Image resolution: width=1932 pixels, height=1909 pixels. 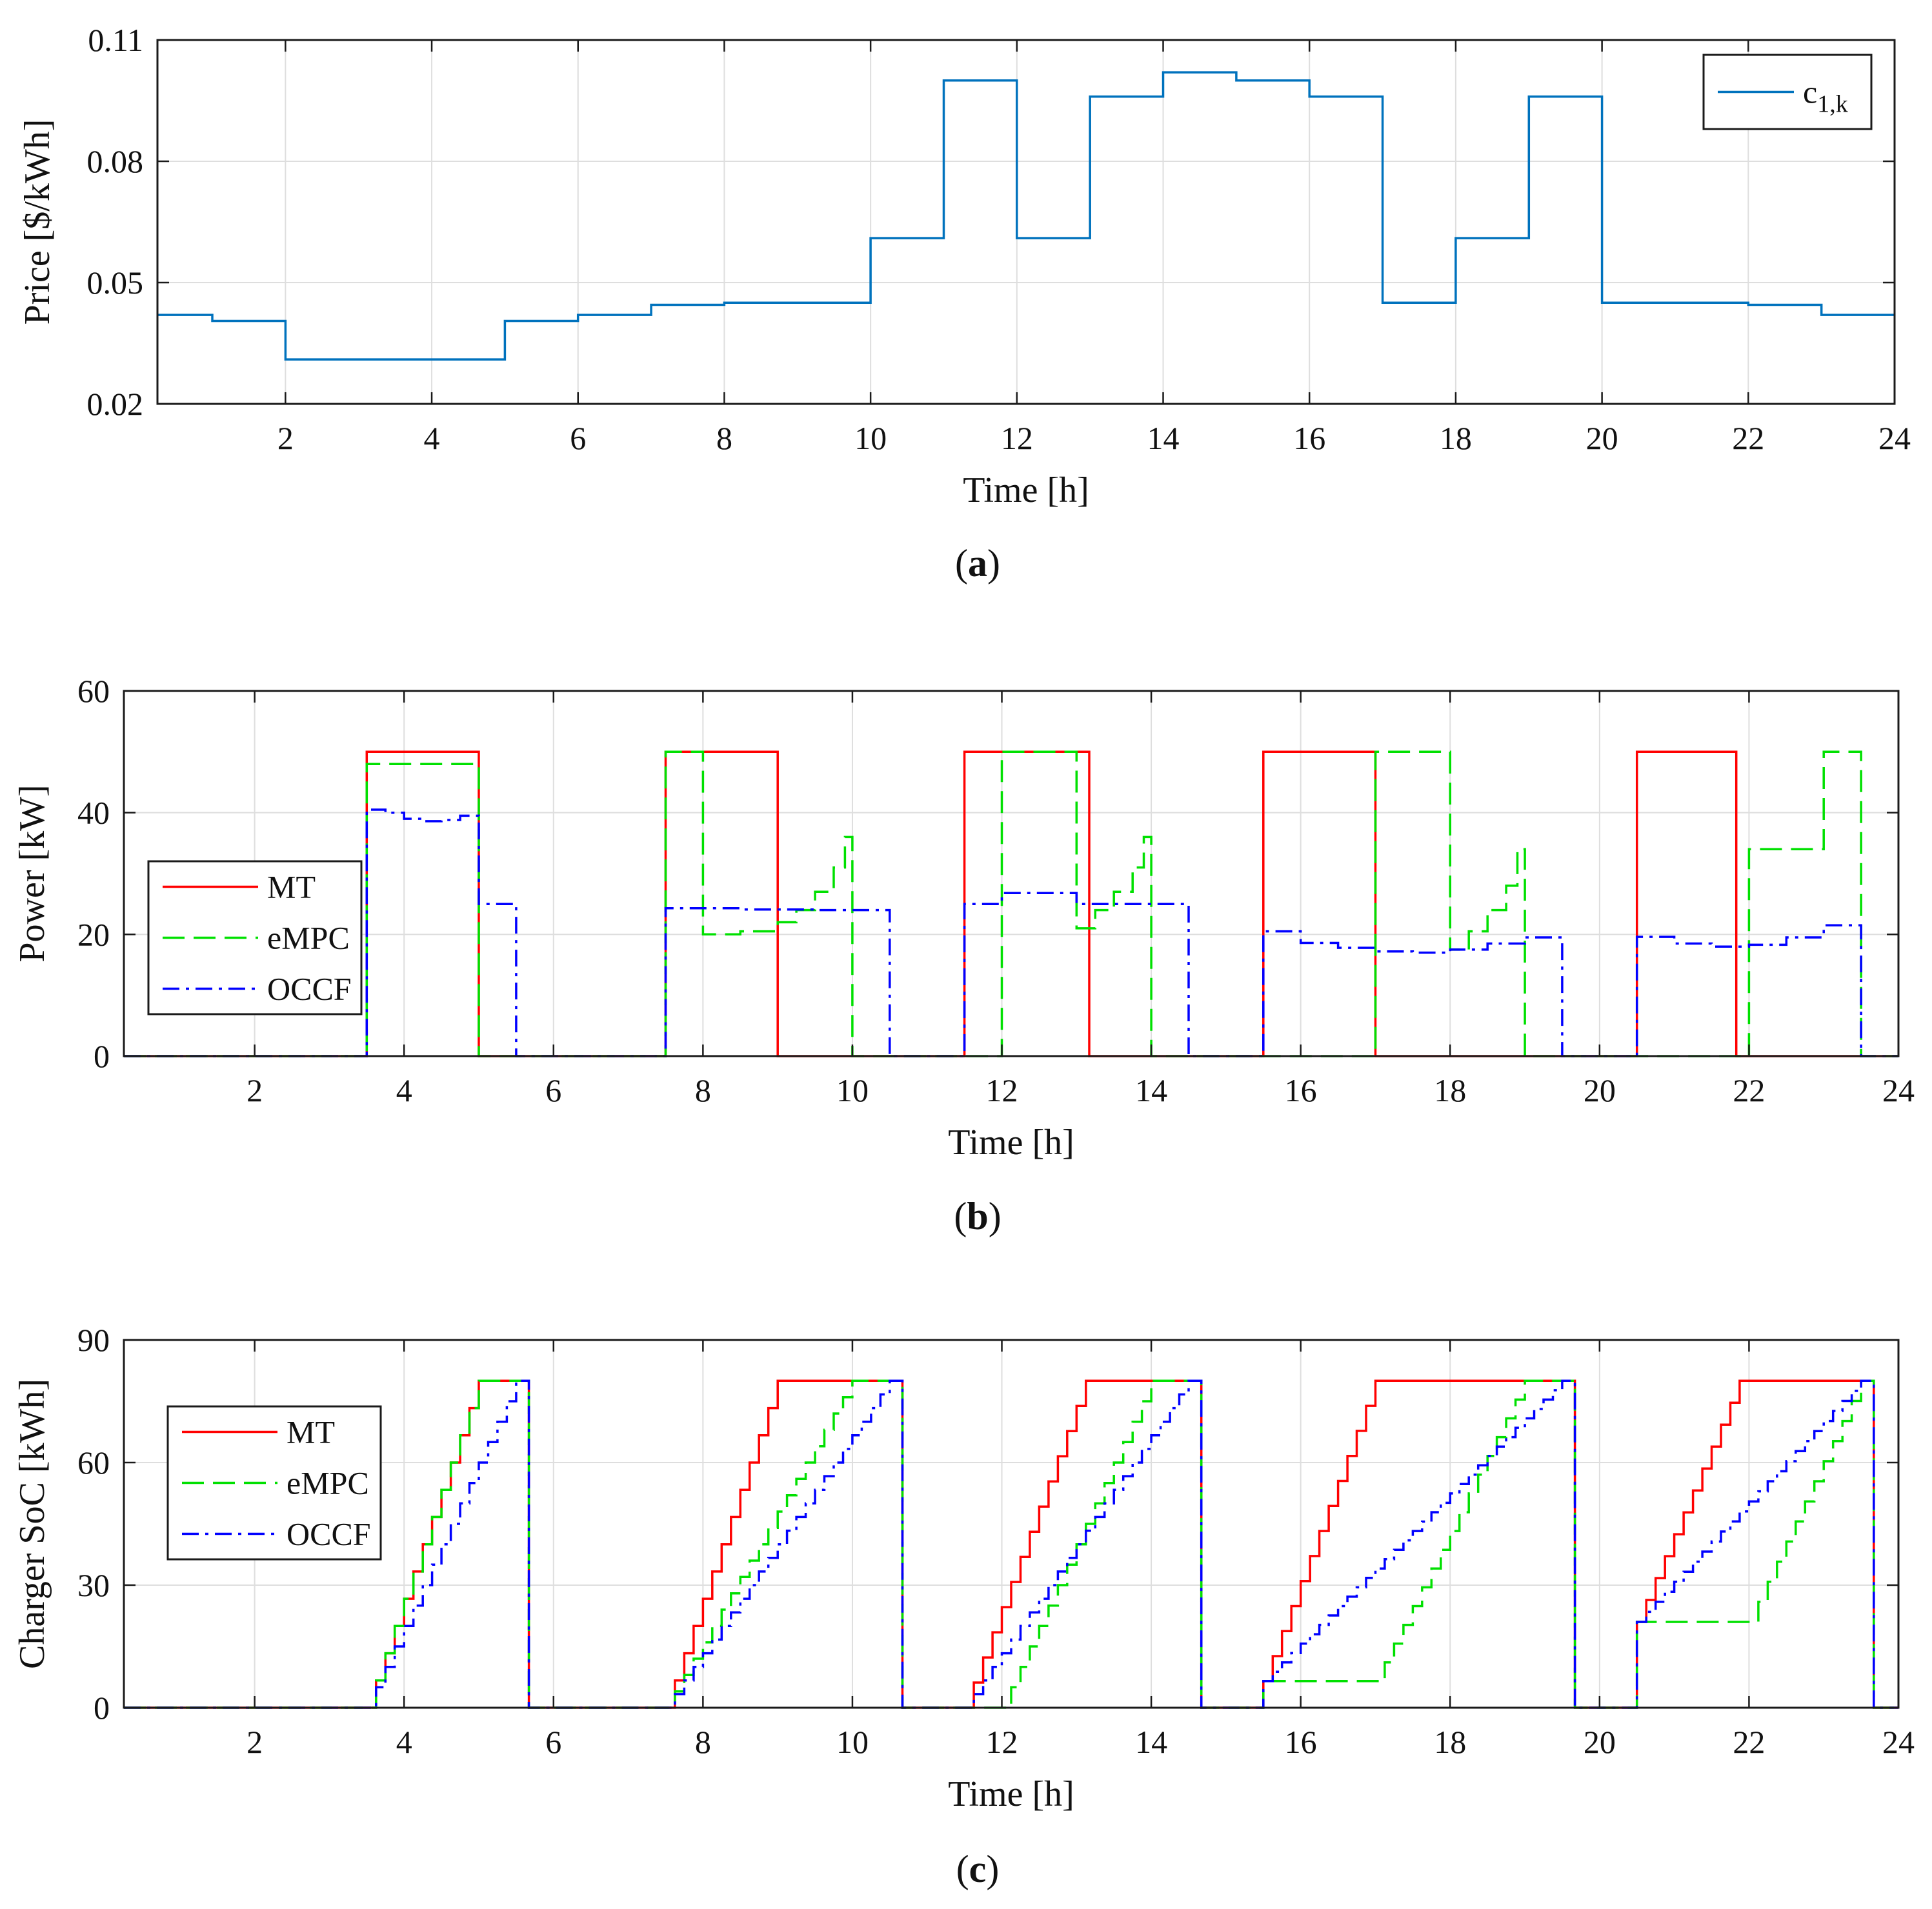 I want to click on legend: c1,k, so click(x=1787, y=92).